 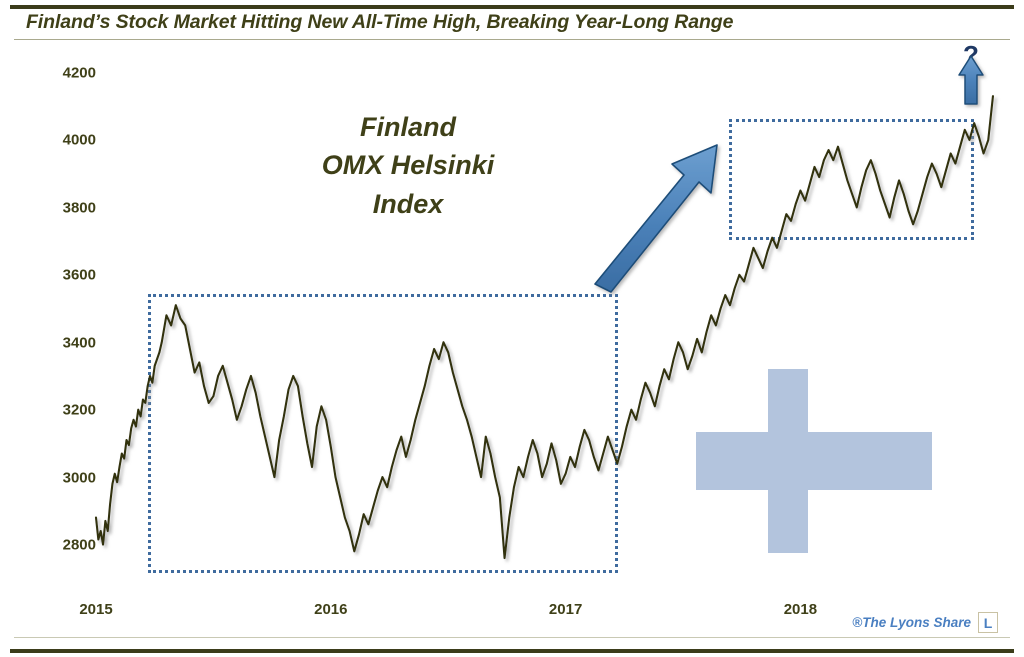 What do you see at coordinates (79, 343) in the screenshot?
I see `y-axis-tick-3400: 3400` at bounding box center [79, 343].